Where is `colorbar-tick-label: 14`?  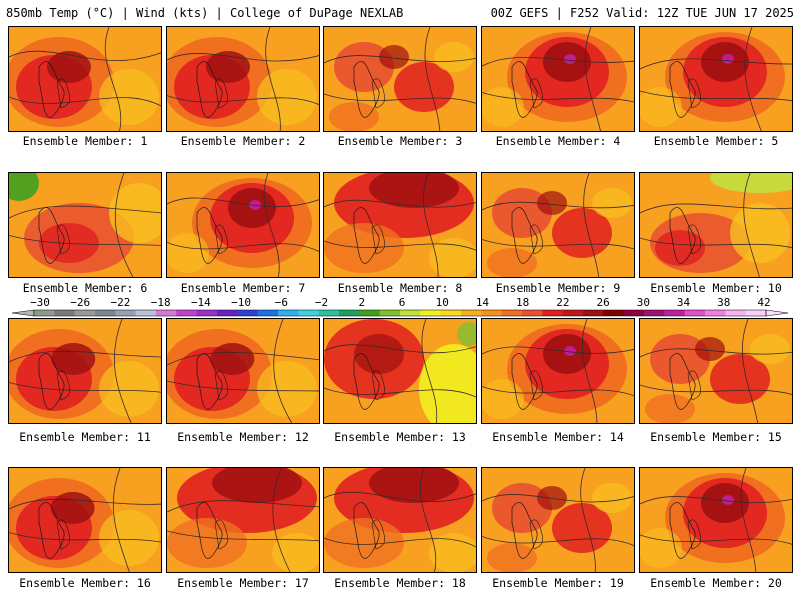
colorbar-tick-label: 14 is located at coordinates (482, 302).